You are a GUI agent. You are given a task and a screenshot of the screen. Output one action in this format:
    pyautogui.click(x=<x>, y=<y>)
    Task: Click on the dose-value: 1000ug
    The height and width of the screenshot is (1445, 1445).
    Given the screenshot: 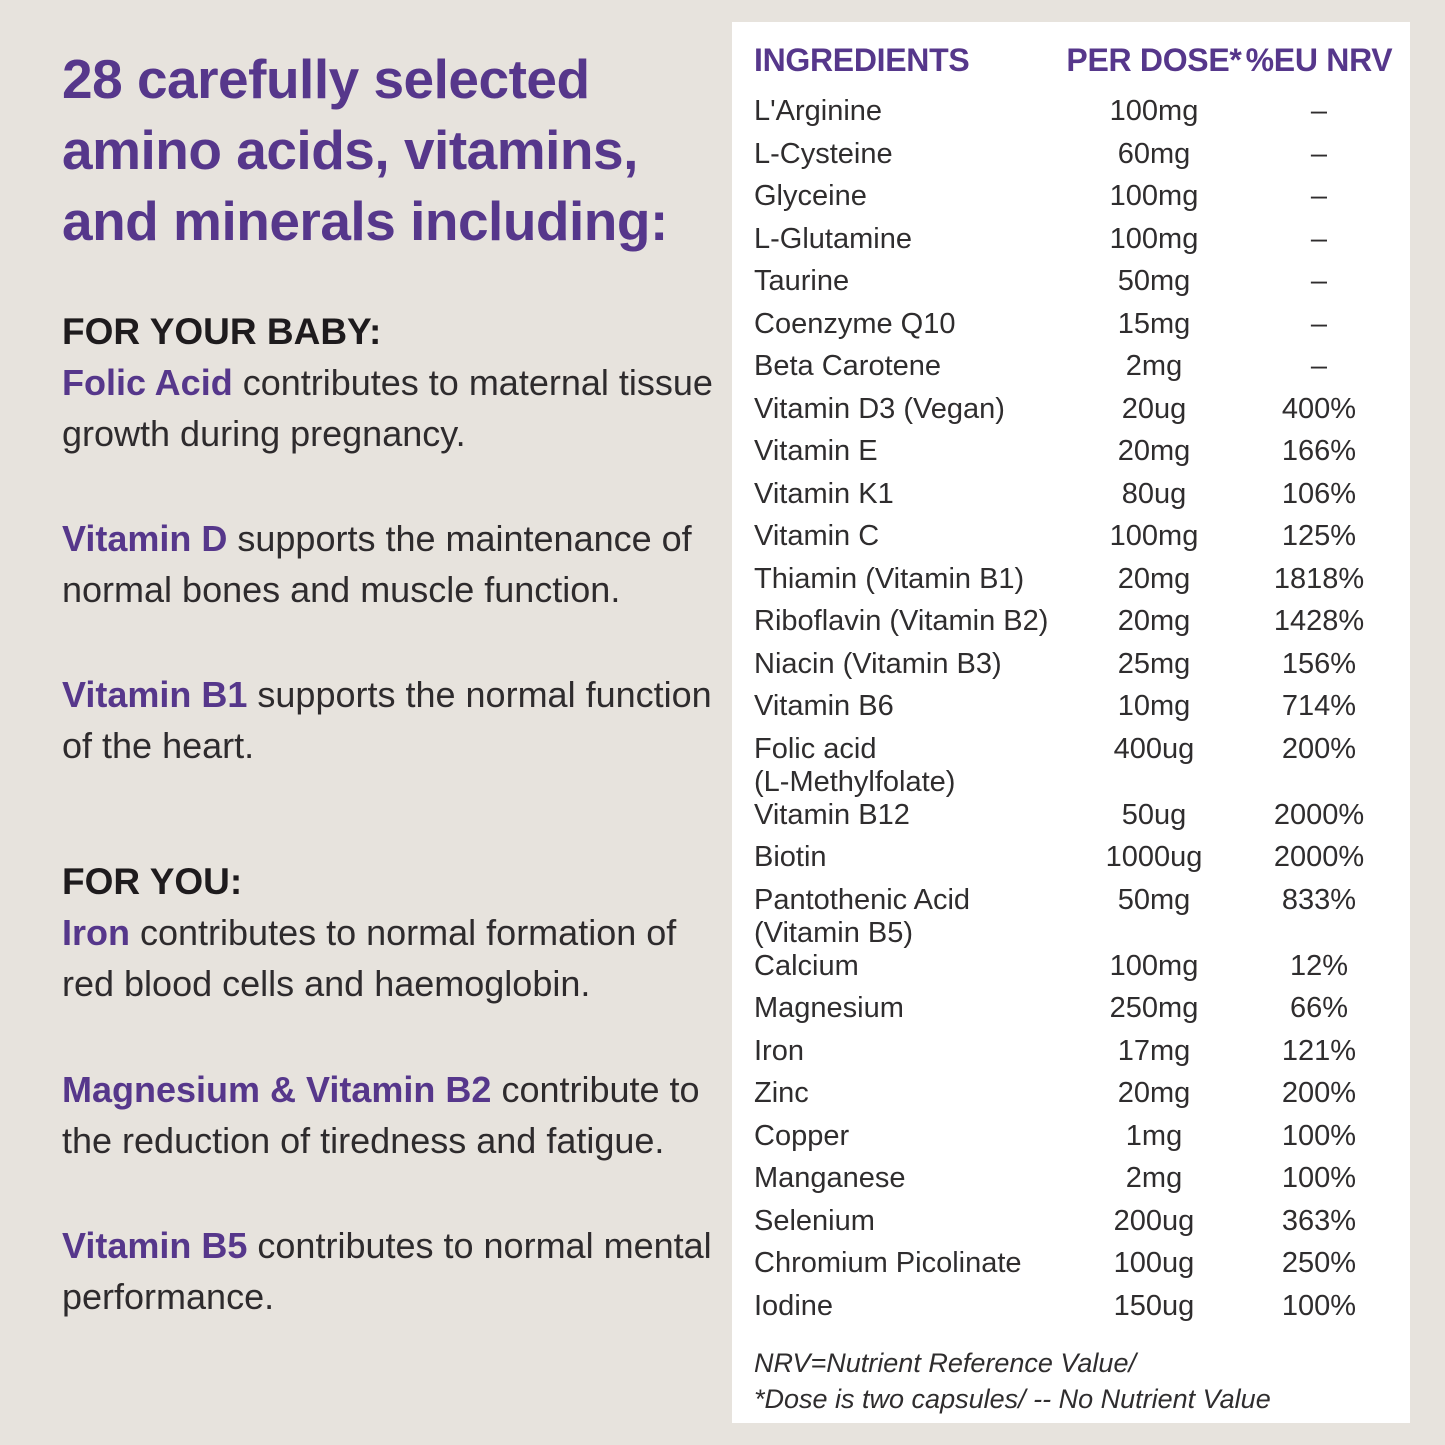 What is the action you would take?
    pyautogui.click(x=1154, y=857)
    